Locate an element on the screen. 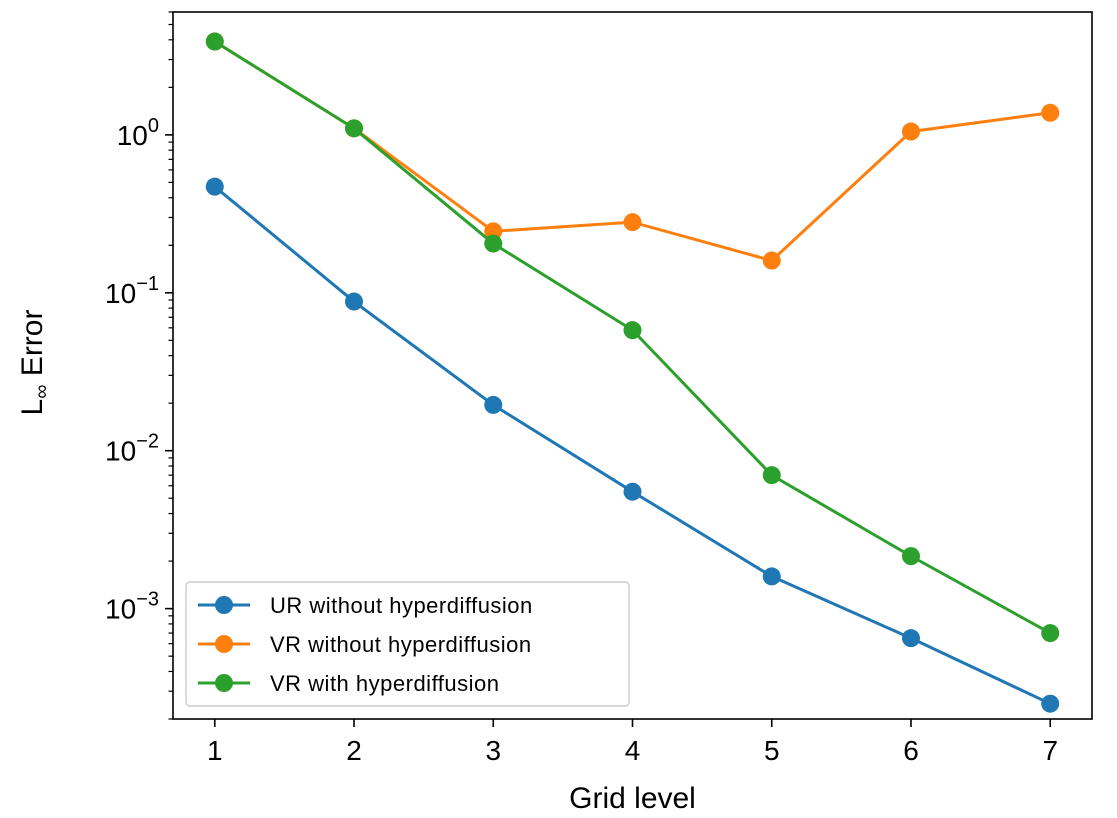 The width and height of the screenshot is (1117, 818). legend-item: UR without hyperdiffusion is located at coordinates (365, 605).